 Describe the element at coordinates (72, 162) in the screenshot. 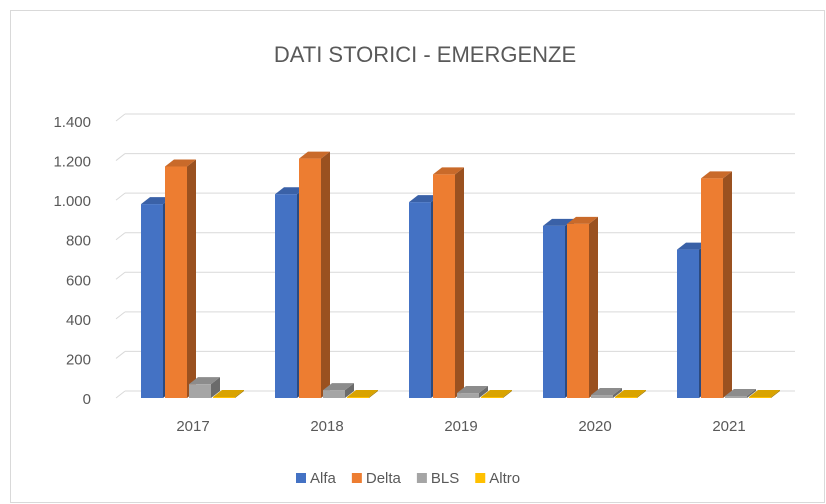

I see `y-tick-label: 1.200` at that location.